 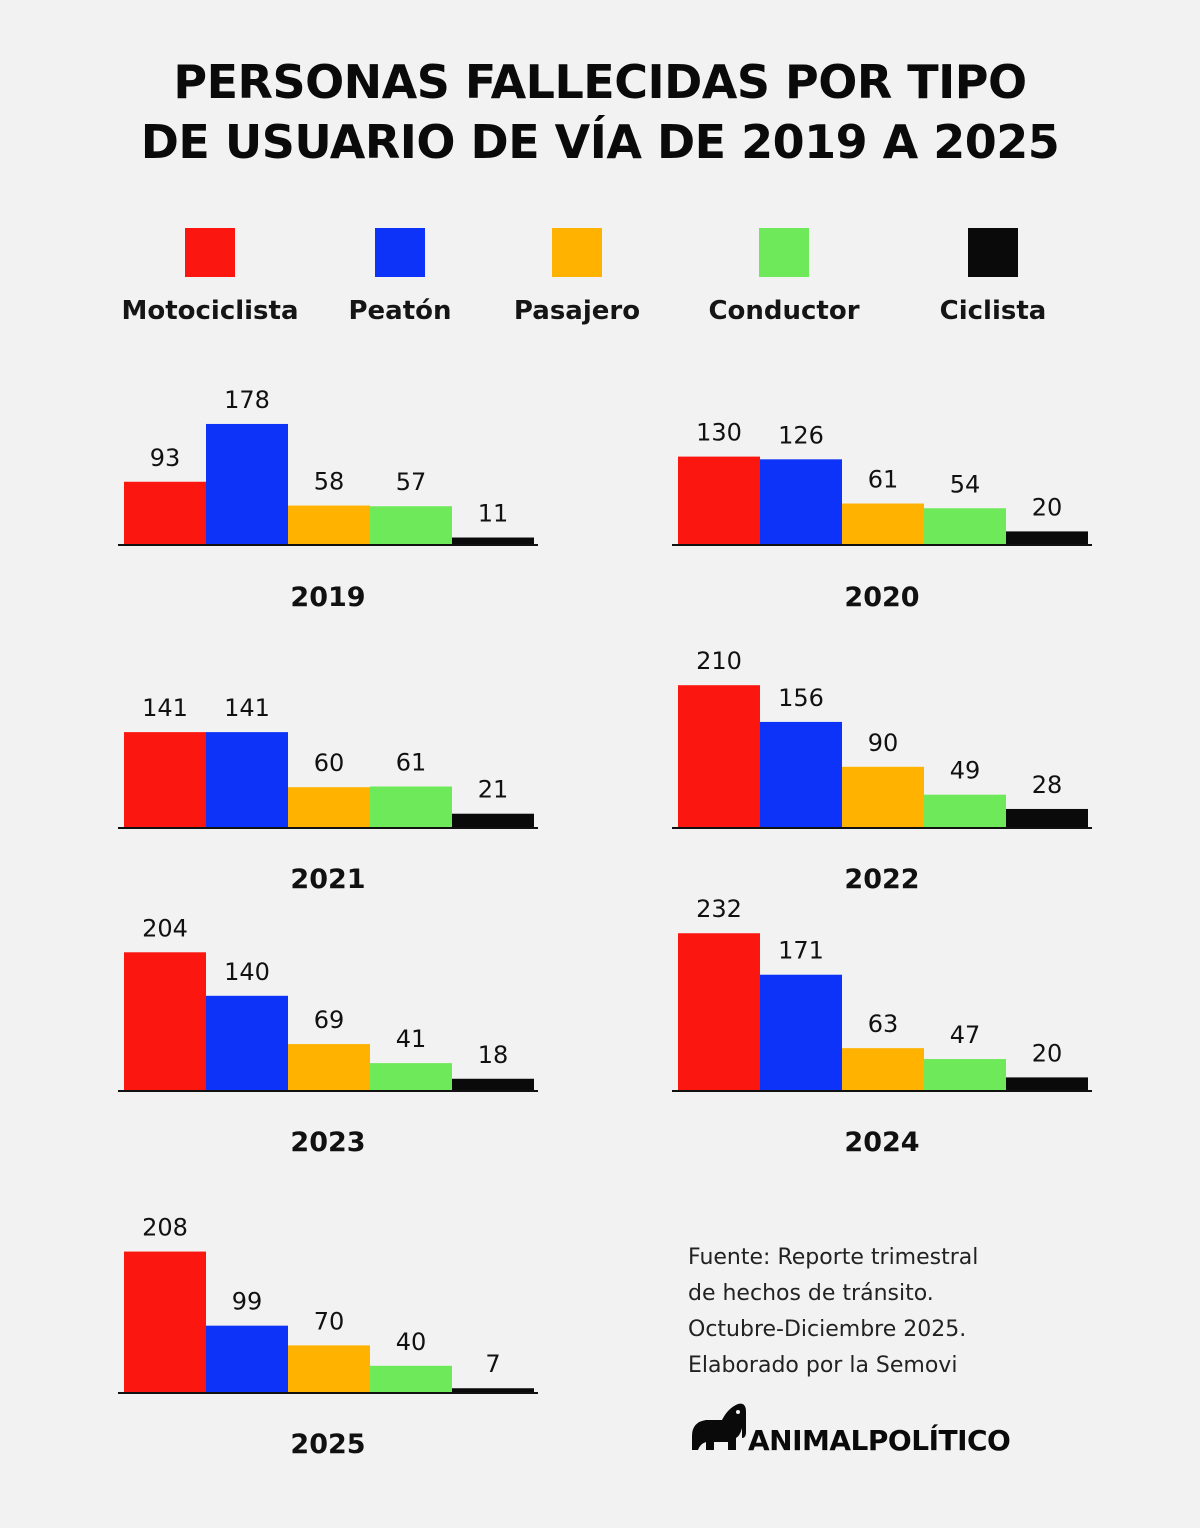 What do you see at coordinates (801, 698) in the screenshot?
I see `value-label-2022-peaton: 156` at bounding box center [801, 698].